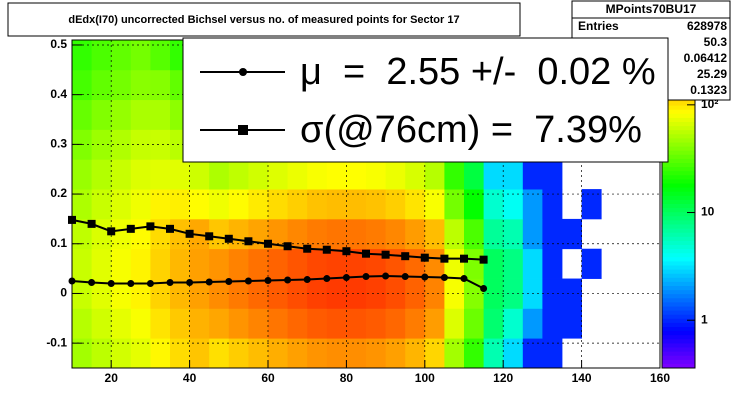  What do you see at coordinates (190, 378) in the screenshot?
I see `x-tick-label: 40` at bounding box center [190, 378].